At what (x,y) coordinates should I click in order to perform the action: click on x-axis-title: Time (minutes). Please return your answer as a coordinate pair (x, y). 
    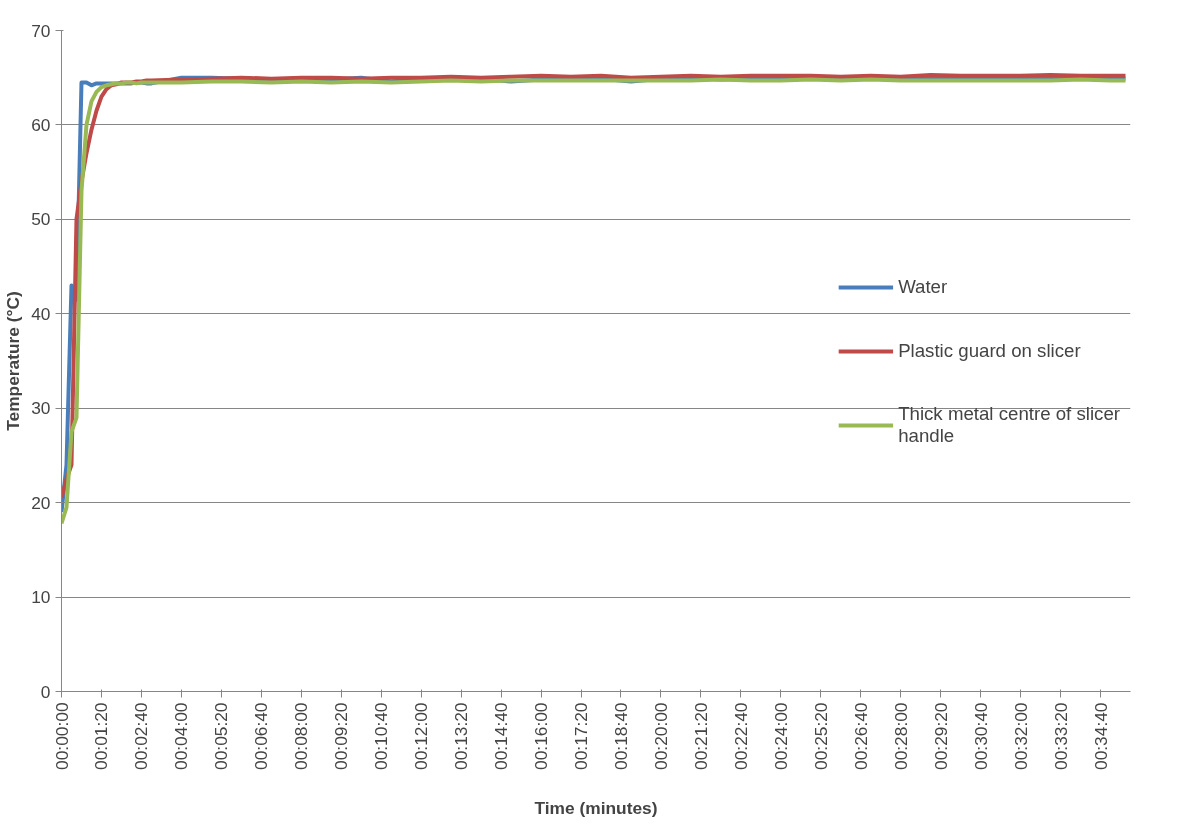
    Looking at the image, I should click on (596, 807).